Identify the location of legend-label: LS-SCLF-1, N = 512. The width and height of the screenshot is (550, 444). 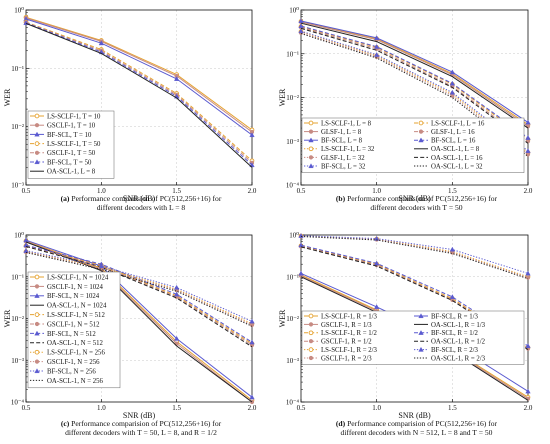
(76, 315).